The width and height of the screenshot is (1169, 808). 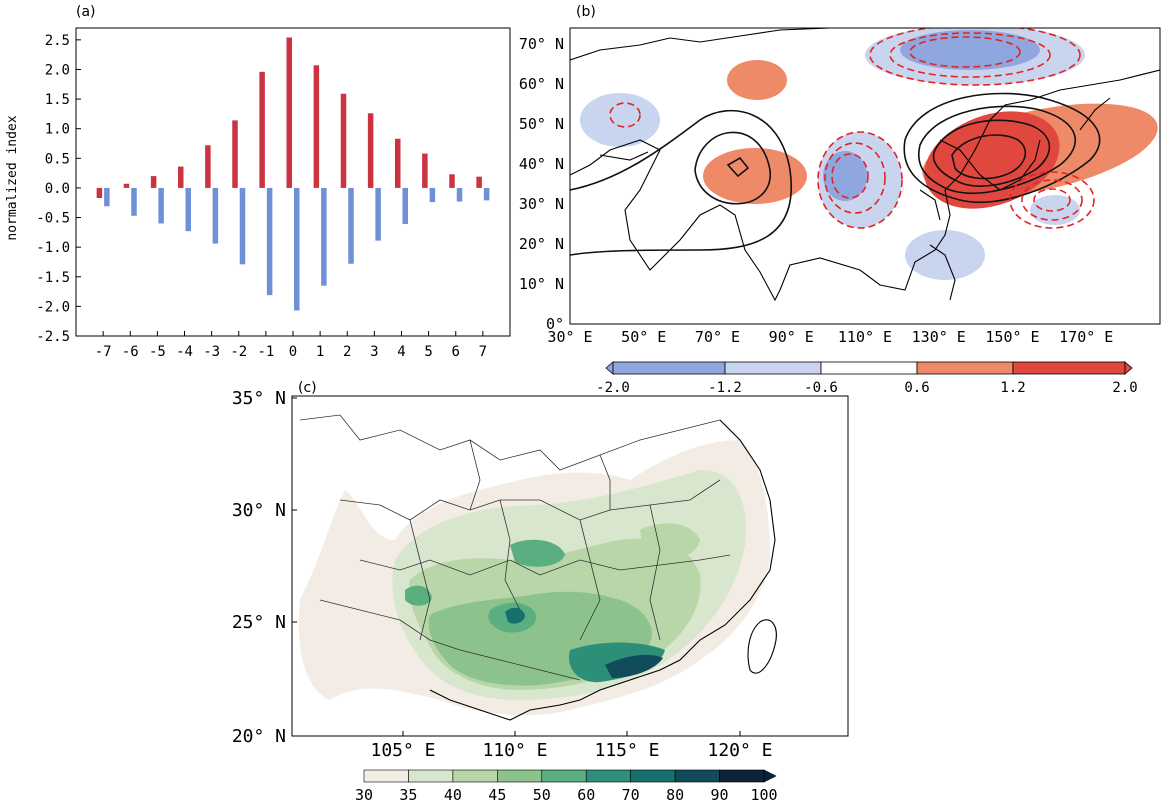 What do you see at coordinates (609, 368) in the screenshot?
I see `colorbar-b-left-arrow` at bounding box center [609, 368].